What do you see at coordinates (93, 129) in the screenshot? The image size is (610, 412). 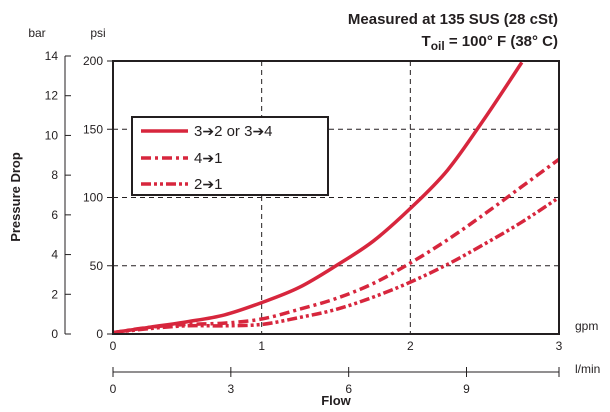 I see `psi-tick-label-150: 150` at bounding box center [93, 129].